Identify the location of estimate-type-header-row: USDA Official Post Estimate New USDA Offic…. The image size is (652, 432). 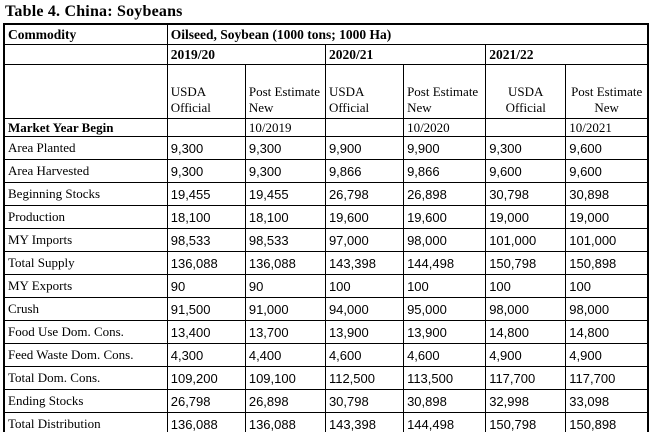
(326, 91).